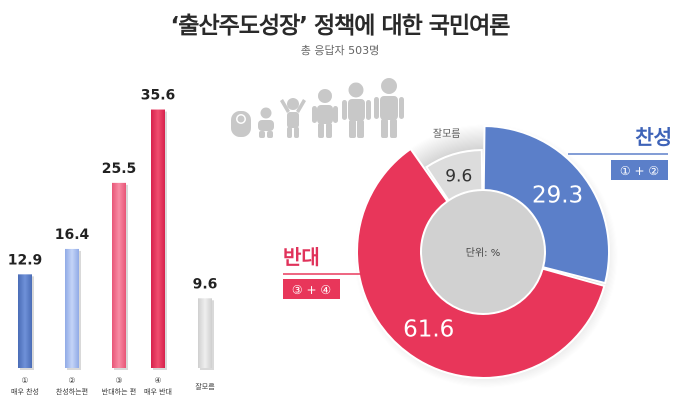  Describe the element at coordinates (241, 124) in the screenshot. I see `baby-icon` at that location.